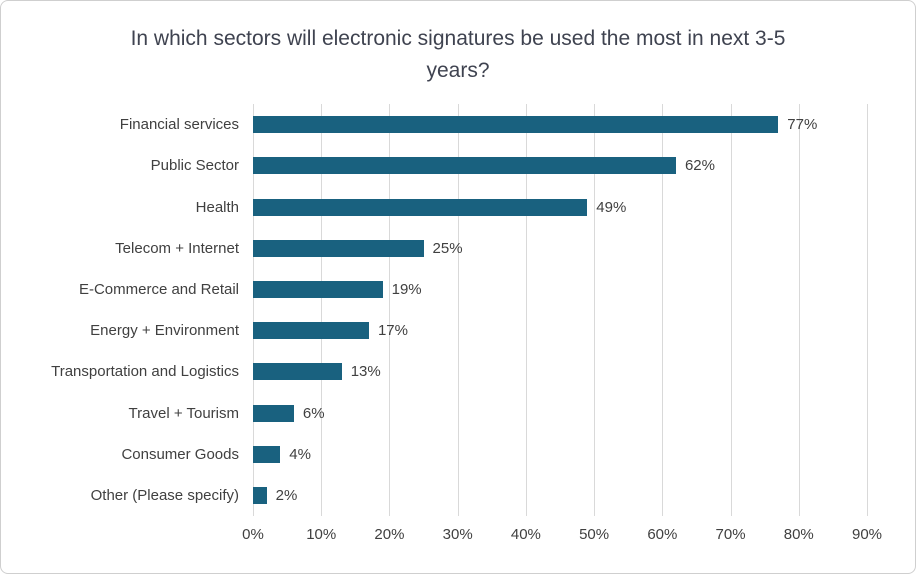 This screenshot has width=916, height=574. What do you see at coordinates (179, 125) in the screenshot?
I see `category-label: Financial services` at bounding box center [179, 125].